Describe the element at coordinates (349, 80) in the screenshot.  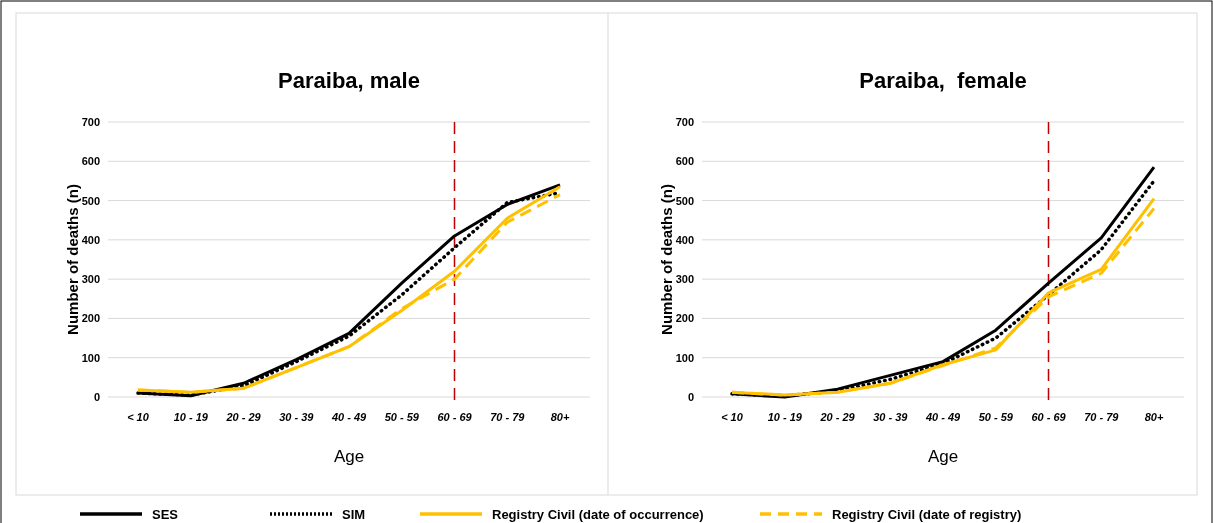
I see `chart-title: Paraiba, male` at that location.